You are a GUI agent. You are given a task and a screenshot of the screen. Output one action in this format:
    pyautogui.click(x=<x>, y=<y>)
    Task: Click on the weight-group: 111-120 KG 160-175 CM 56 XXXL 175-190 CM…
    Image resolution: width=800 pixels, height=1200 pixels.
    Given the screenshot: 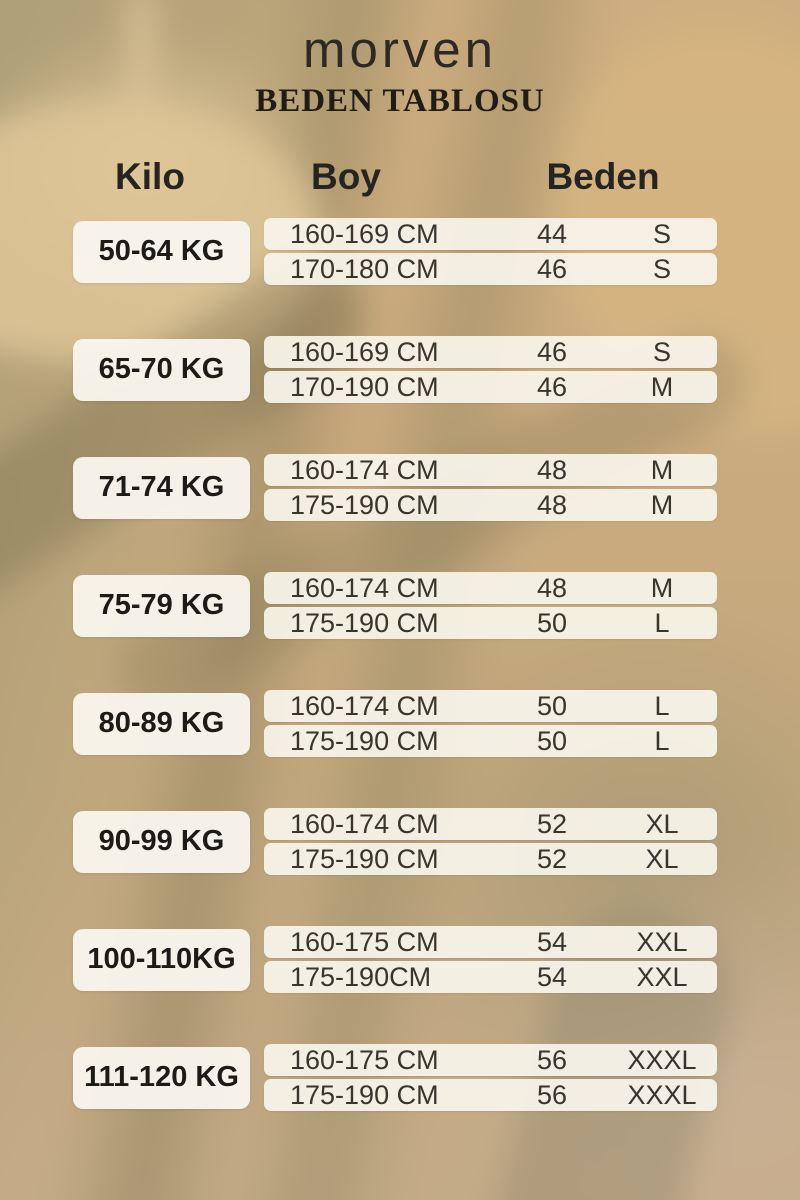 What is the action you would take?
    pyautogui.click(x=400, y=1077)
    